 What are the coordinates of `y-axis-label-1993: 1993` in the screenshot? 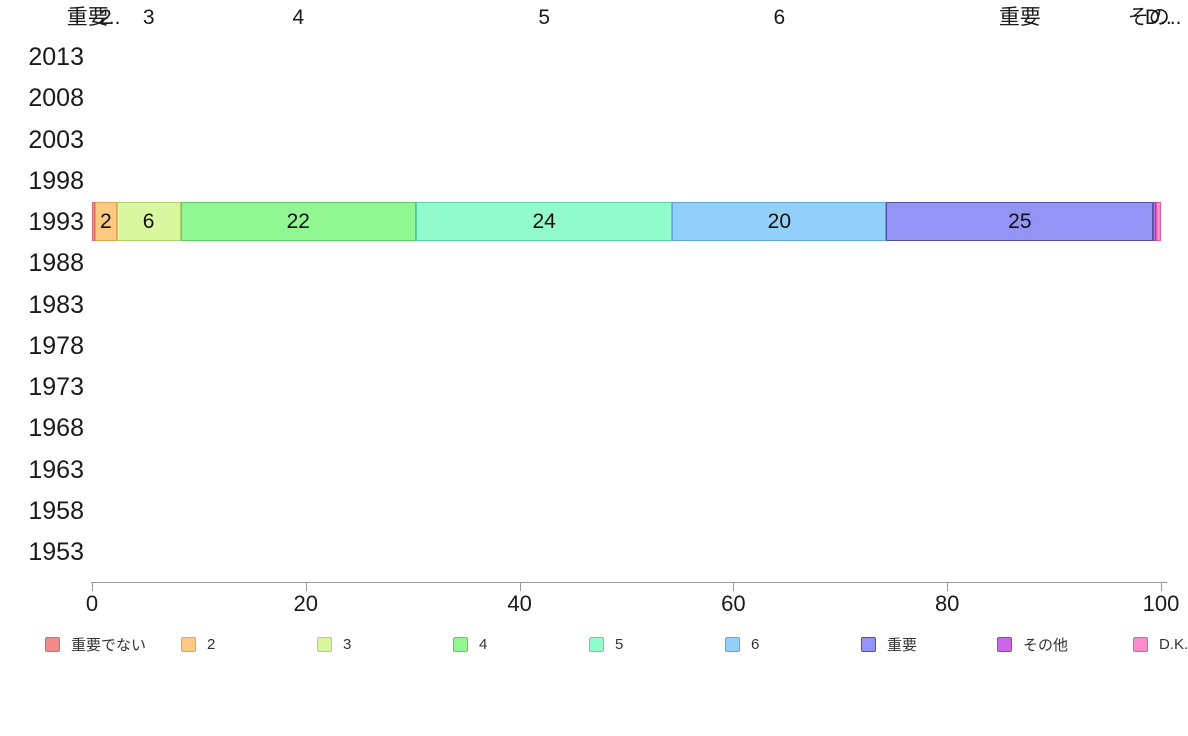 It's located at (56, 222).